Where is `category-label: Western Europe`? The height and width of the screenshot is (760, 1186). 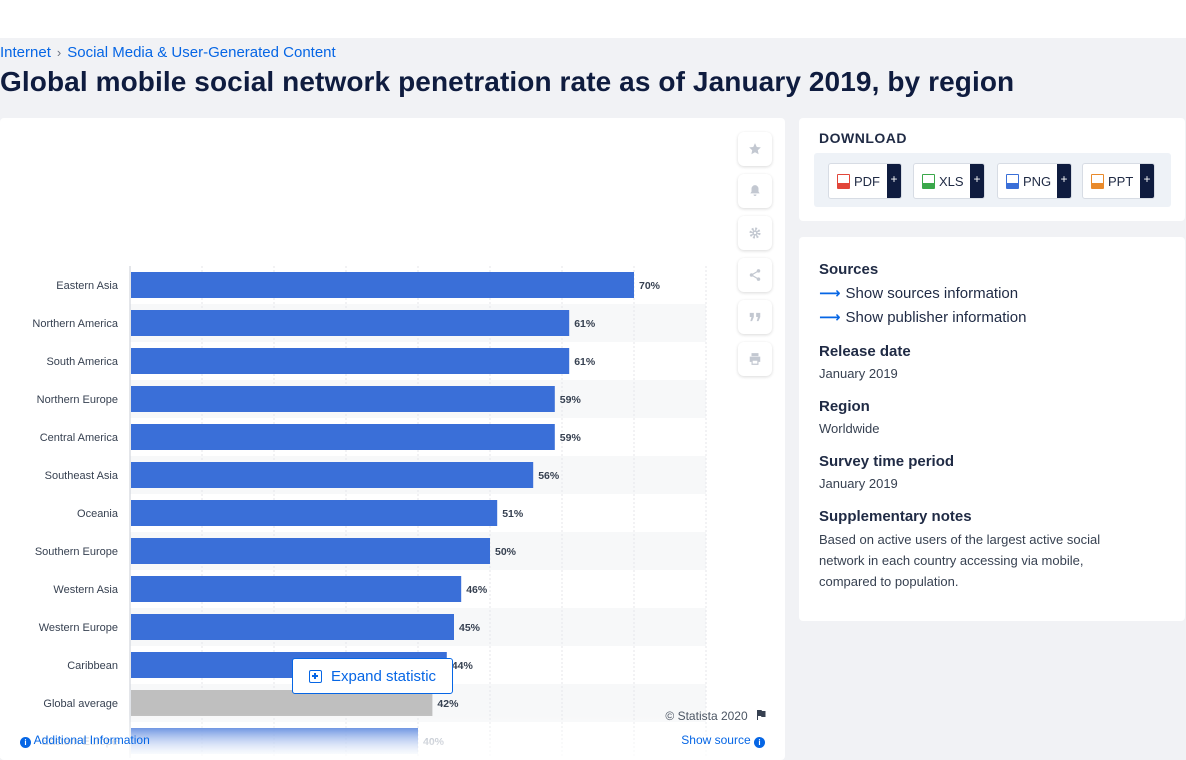
category-label: Western Europe is located at coordinates (78, 628).